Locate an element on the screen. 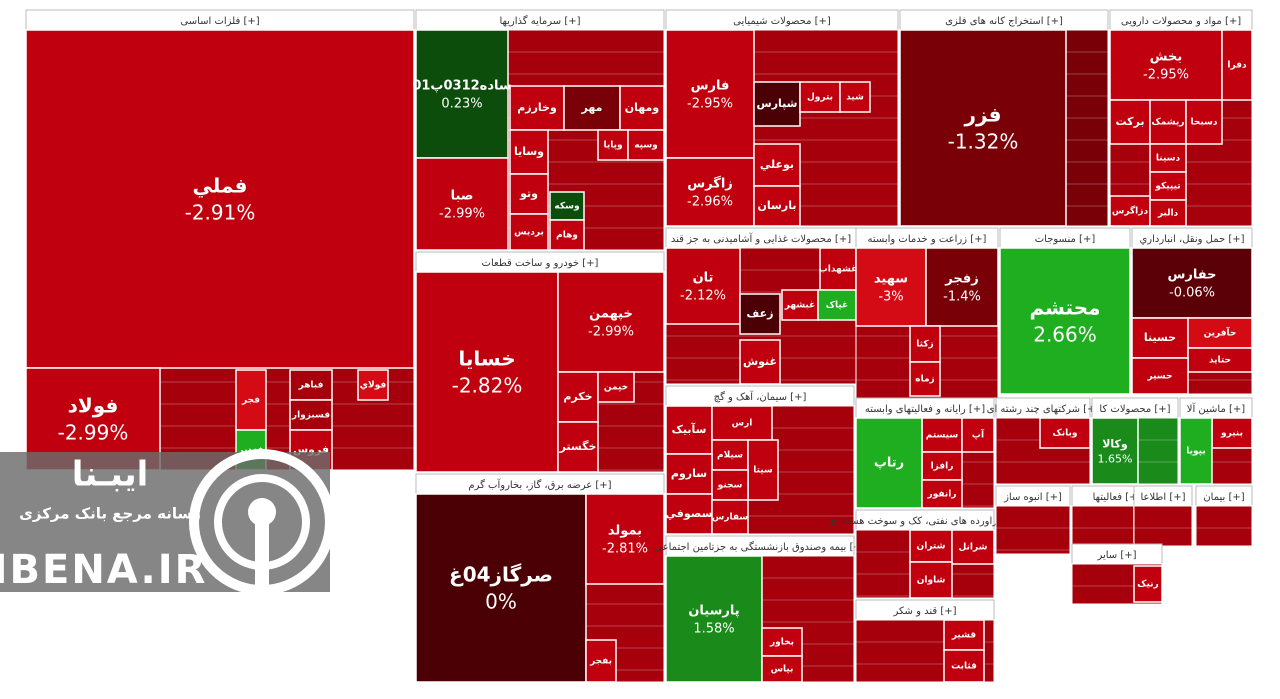 Image resolution: width=1280 pixels, height=699 pixels. stock-name: فارس is located at coordinates (710, 86).